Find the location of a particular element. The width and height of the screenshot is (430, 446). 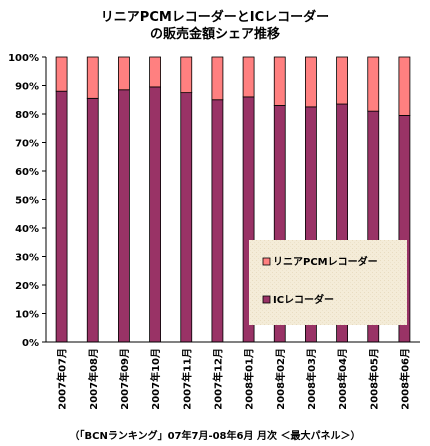

y-tick-label: 90% is located at coordinates (27, 87).